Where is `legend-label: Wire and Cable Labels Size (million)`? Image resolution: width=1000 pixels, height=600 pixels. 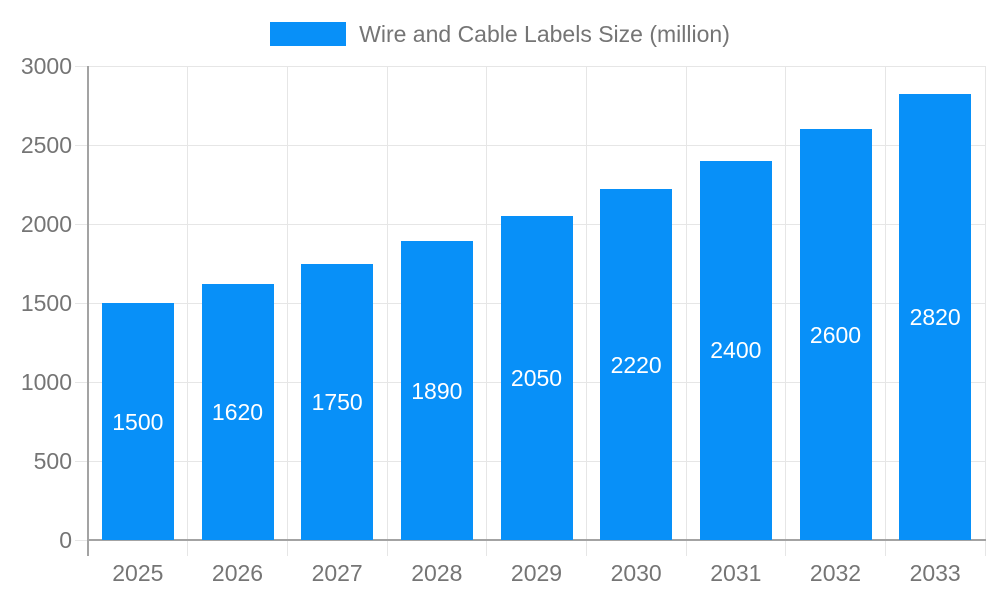 legend-label: Wire and Cable Labels Size (million) is located at coordinates (544, 33).